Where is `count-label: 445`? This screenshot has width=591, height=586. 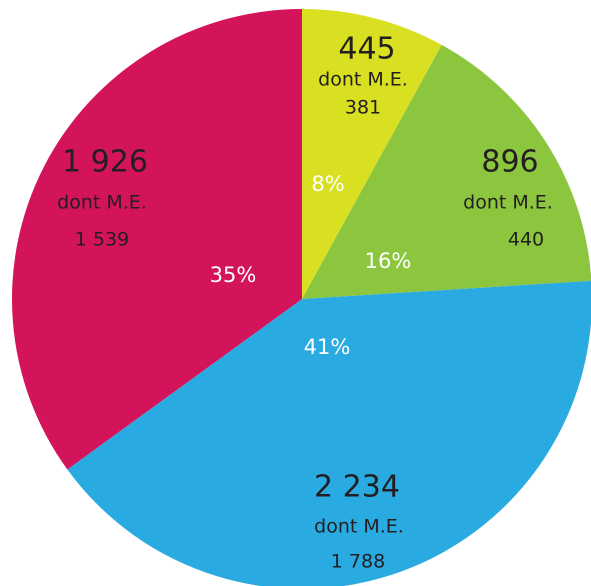 count-label: 445 is located at coordinates (366, 49).